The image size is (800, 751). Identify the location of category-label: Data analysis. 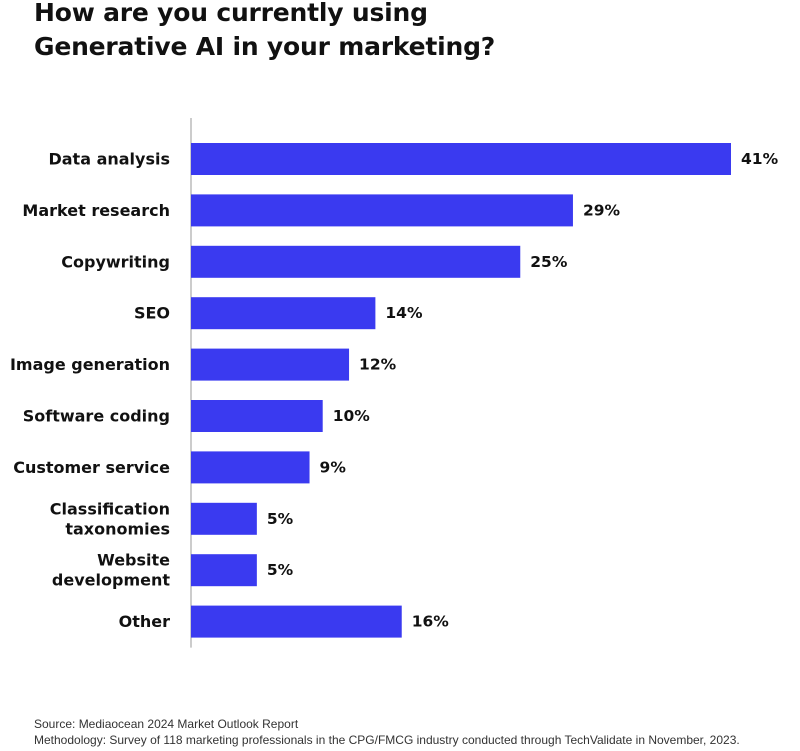
(109, 159).